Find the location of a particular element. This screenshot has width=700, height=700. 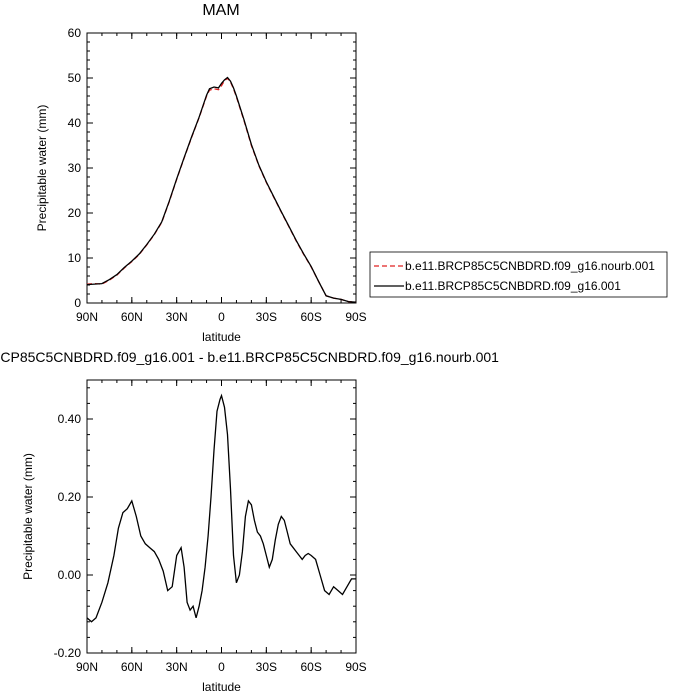

legend-label-2: b.e11.BRCP85C5CNBDRD.f09_g16.001 is located at coordinates (513, 286).